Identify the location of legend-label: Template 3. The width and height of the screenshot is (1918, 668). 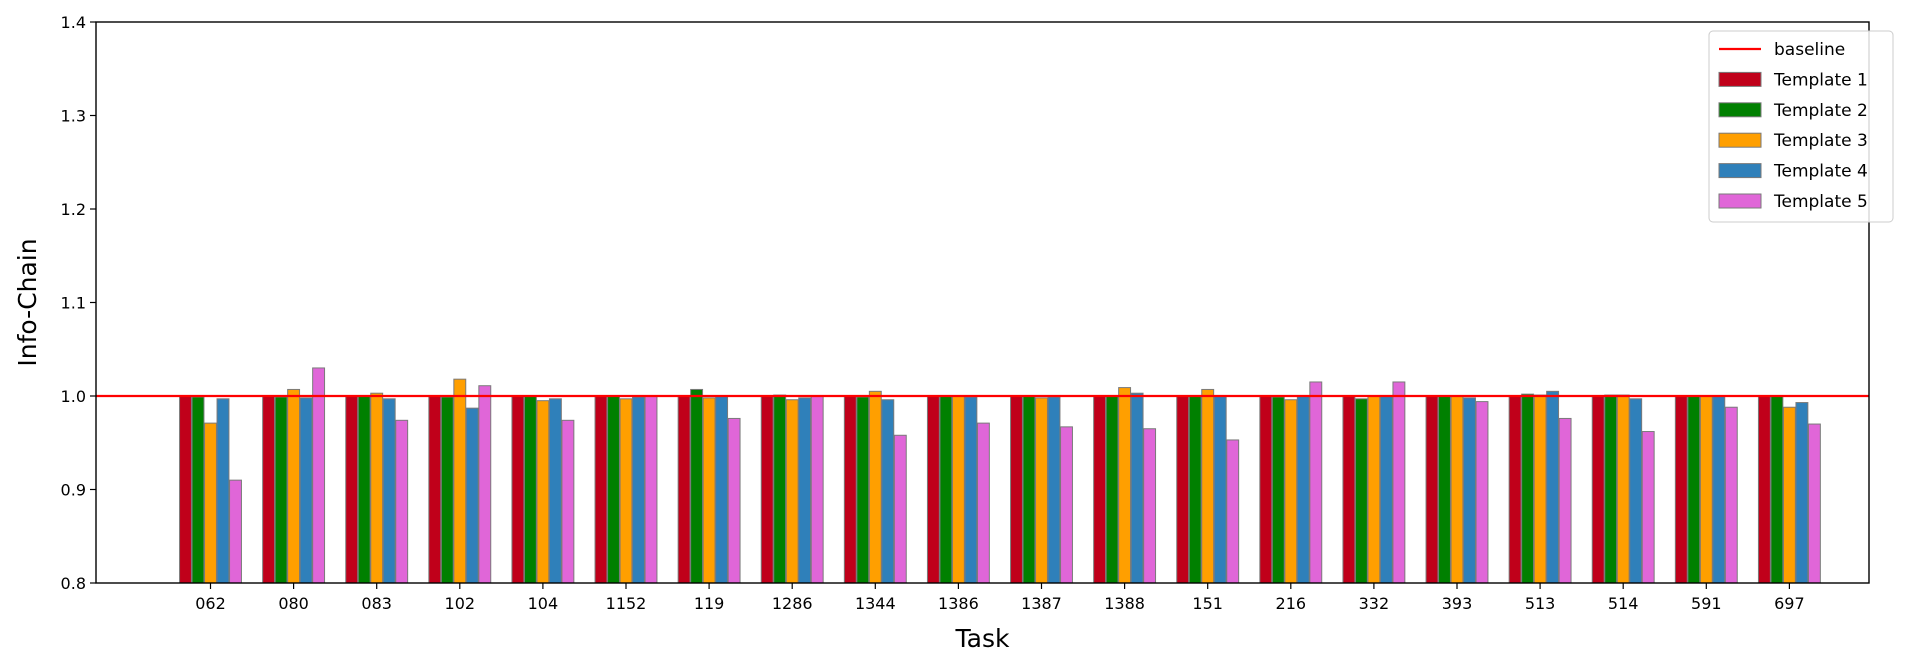
(1820, 141).